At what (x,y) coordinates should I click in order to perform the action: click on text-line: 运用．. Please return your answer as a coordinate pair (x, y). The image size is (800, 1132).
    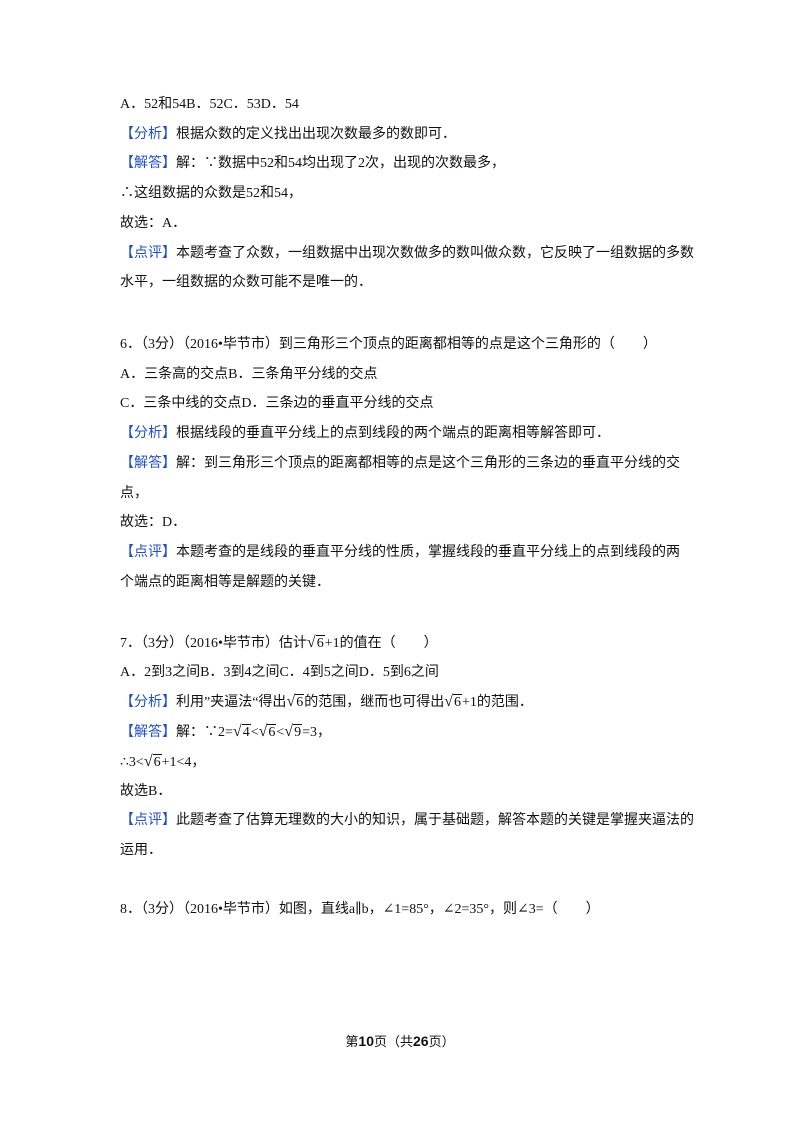
    Looking at the image, I should click on (141, 851).